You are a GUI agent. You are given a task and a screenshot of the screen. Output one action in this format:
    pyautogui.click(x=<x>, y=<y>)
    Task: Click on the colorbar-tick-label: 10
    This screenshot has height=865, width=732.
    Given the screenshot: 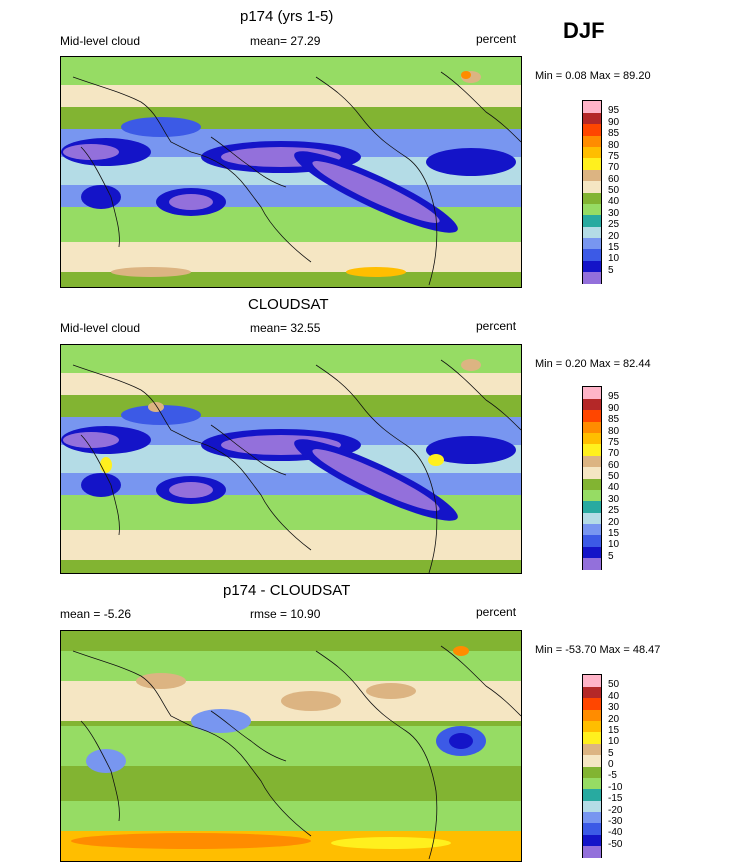 What is the action you would take?
    pyautogui.click(x=614, y=545)
    